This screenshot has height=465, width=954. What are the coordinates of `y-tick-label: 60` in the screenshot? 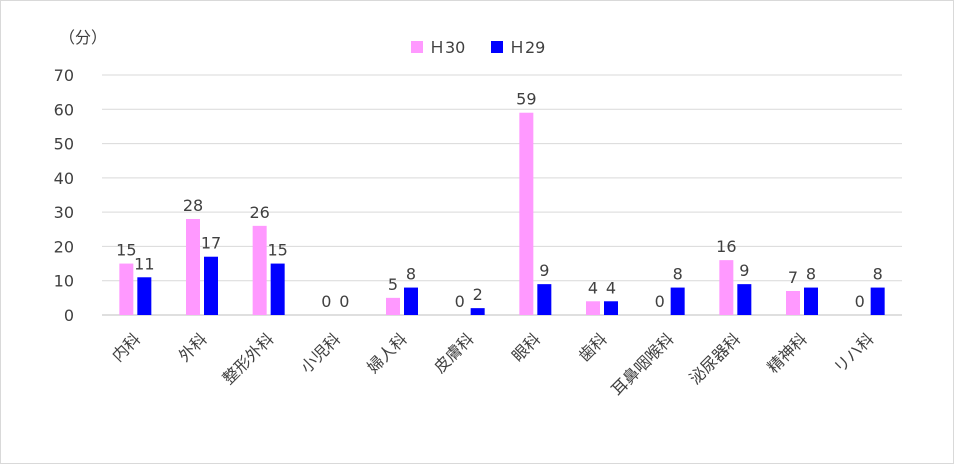 It's located at (64, 109).